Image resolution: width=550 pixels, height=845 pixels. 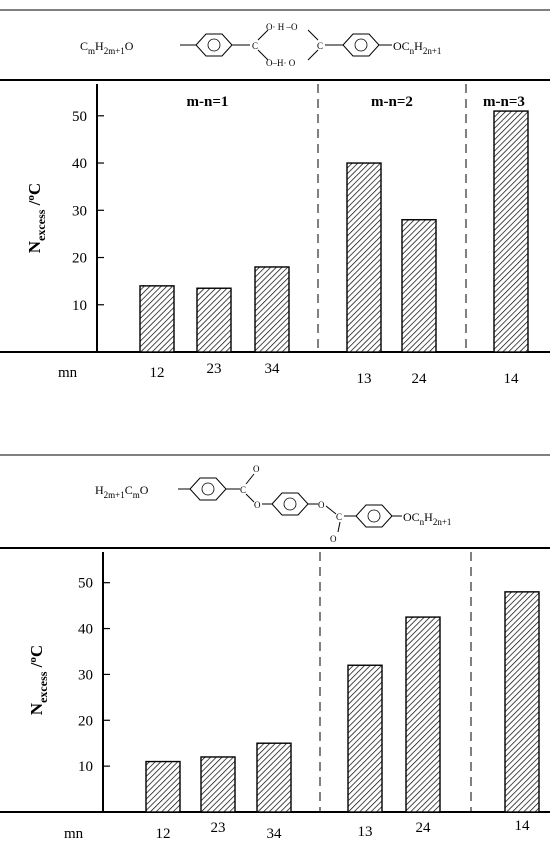 I want to click on panel2-category-label: 12, so click(x=163, y=834).